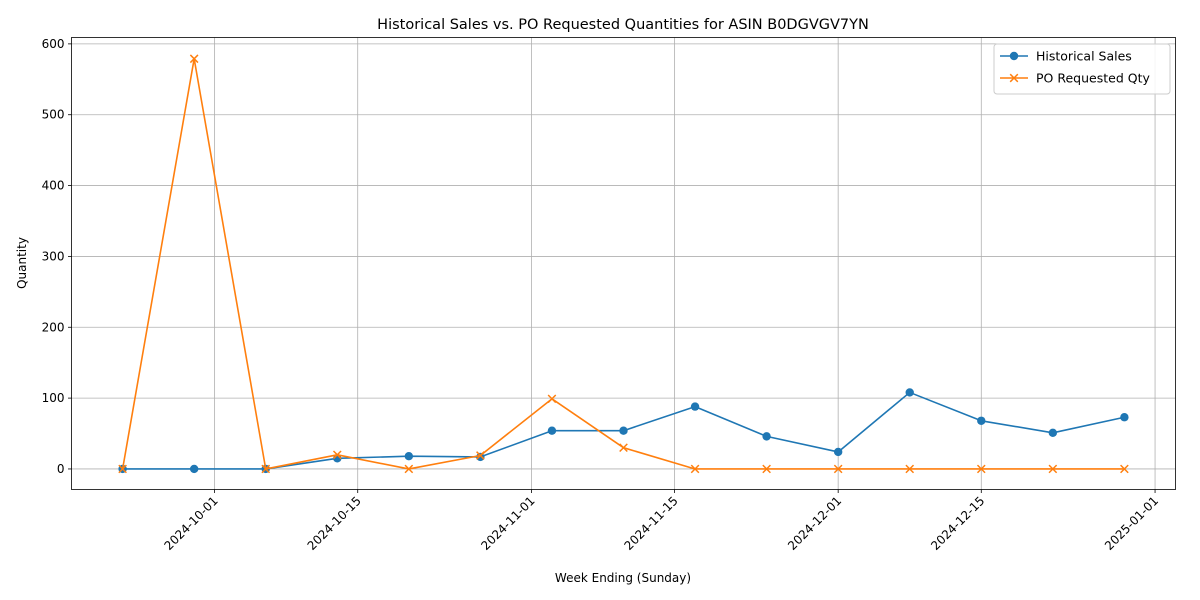 This screenshot has width=1200, height=600. Describe the element at coordinates (22, 263) in the screenshot. I see `y-axis-title: Quantity` at that location.